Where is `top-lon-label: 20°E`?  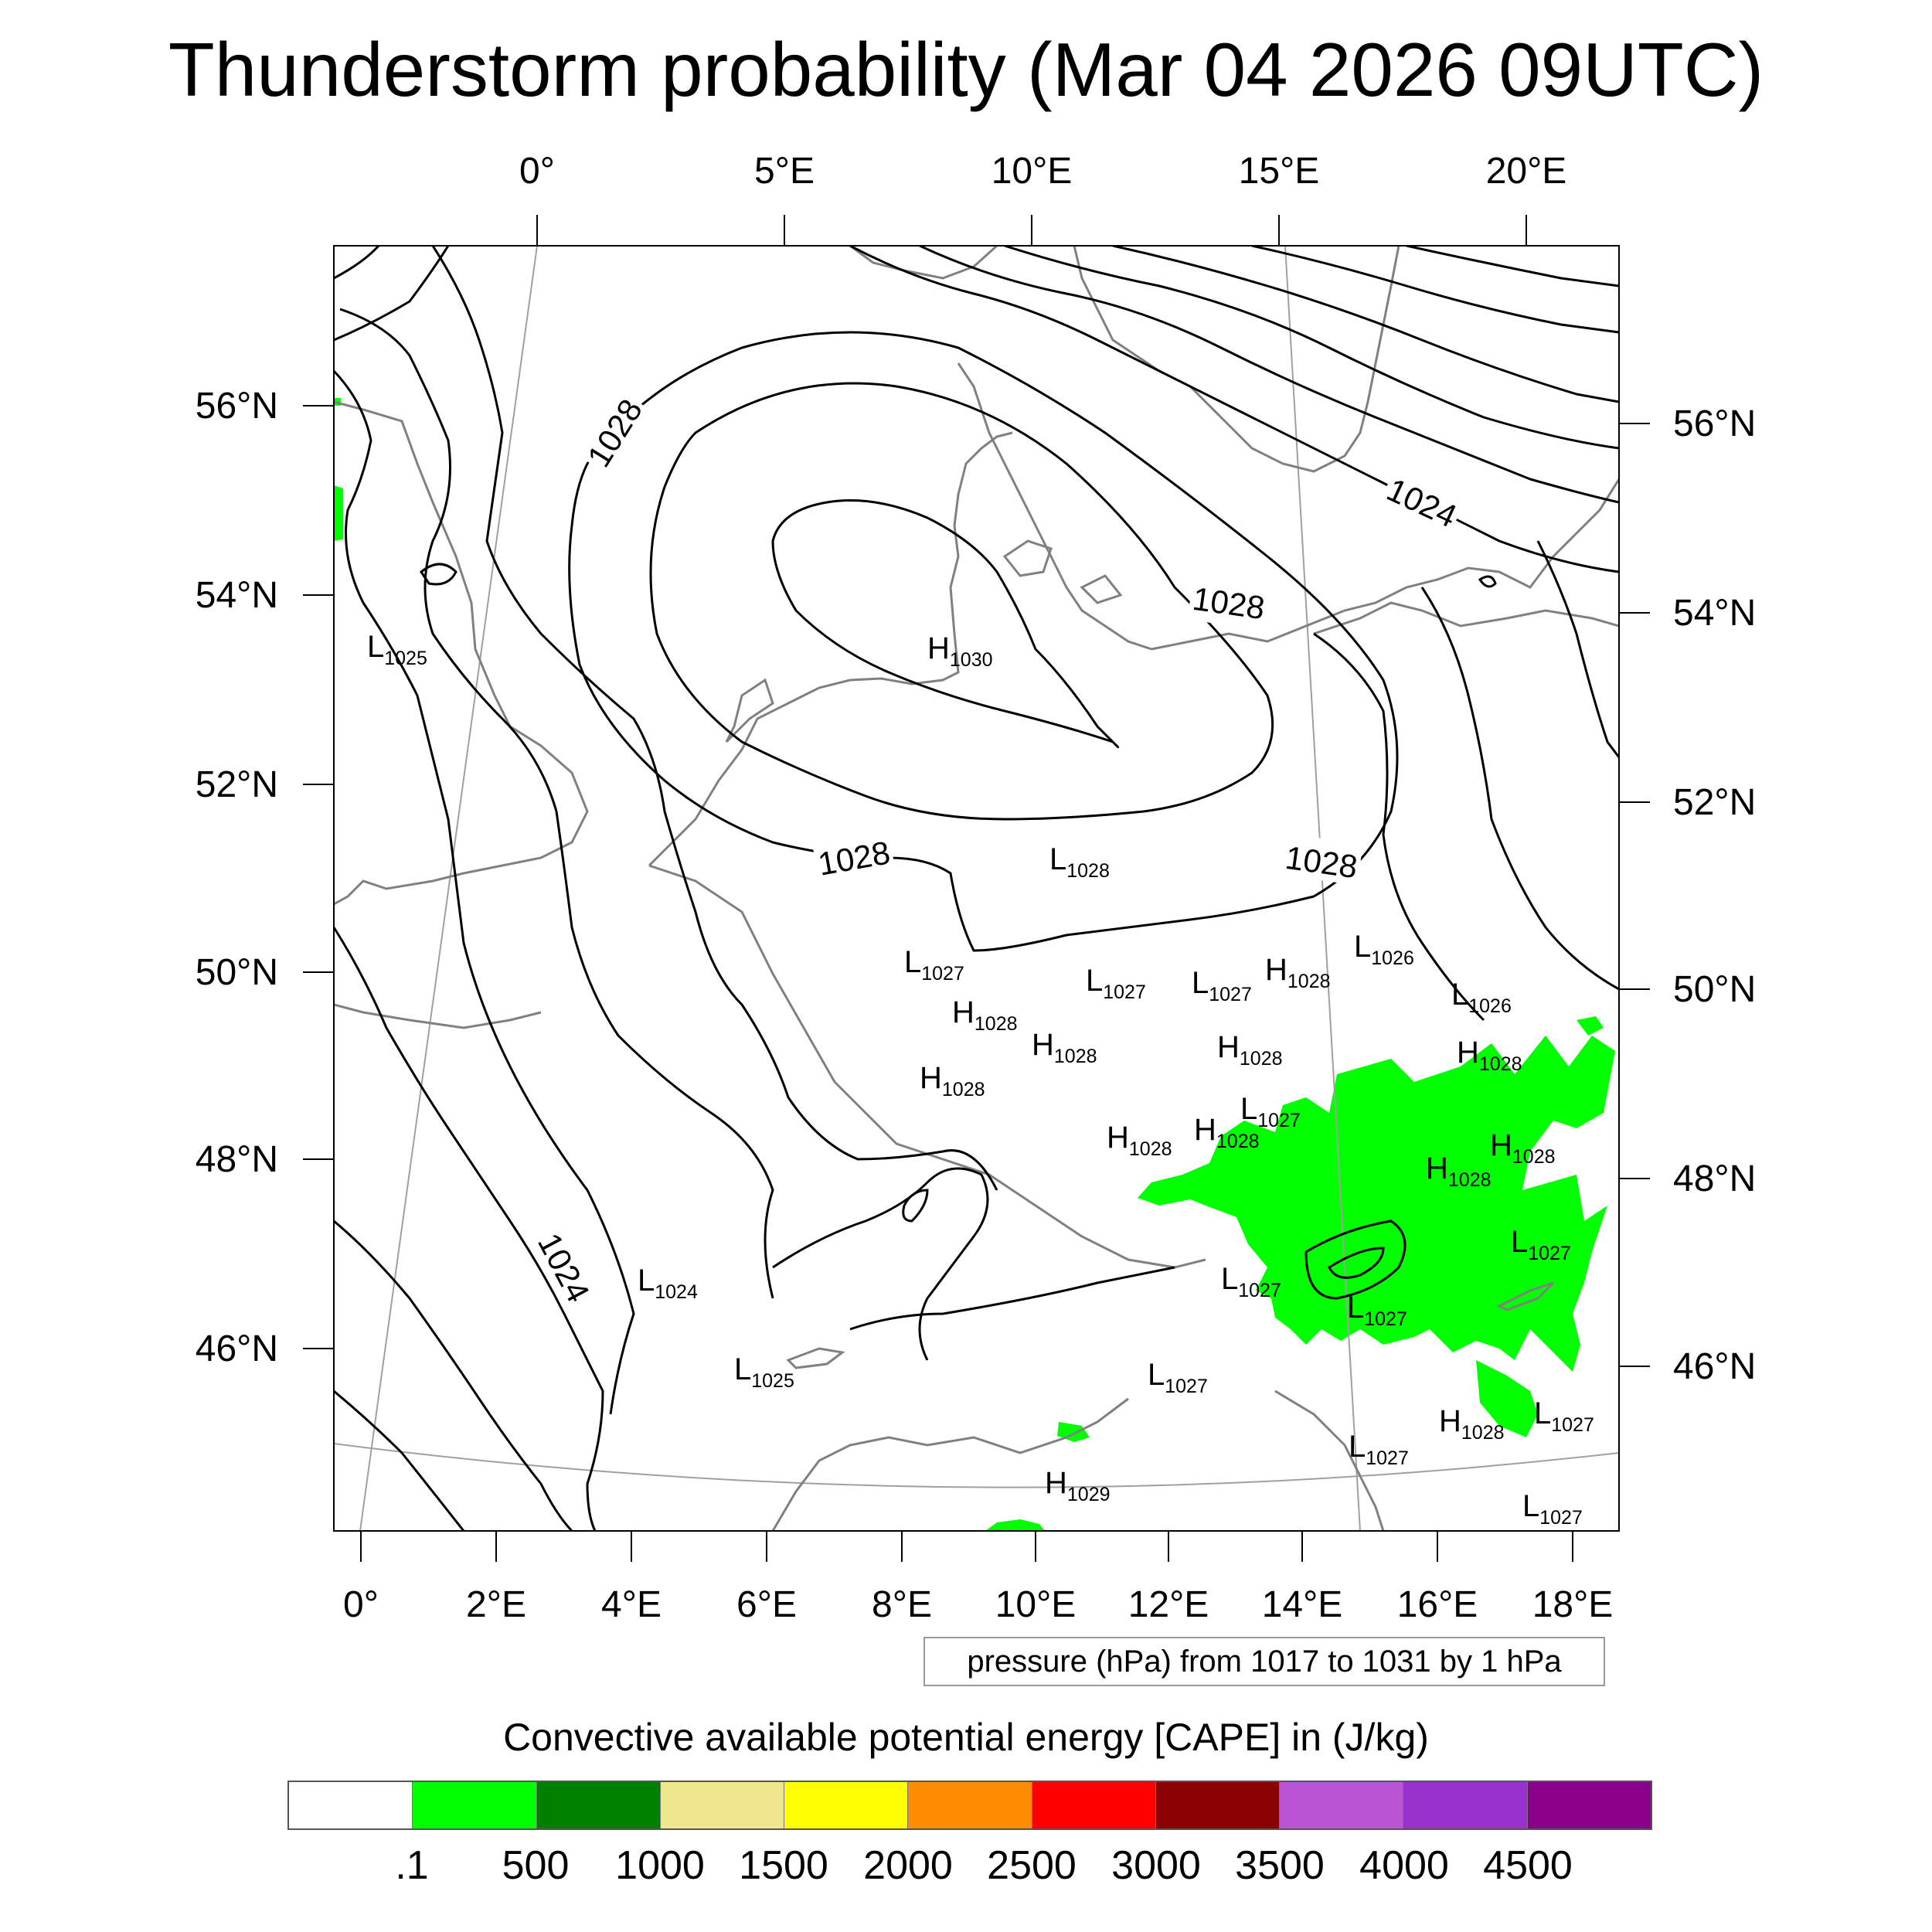 top-lon-label: 20°E is located at coordinates (1526, 171).